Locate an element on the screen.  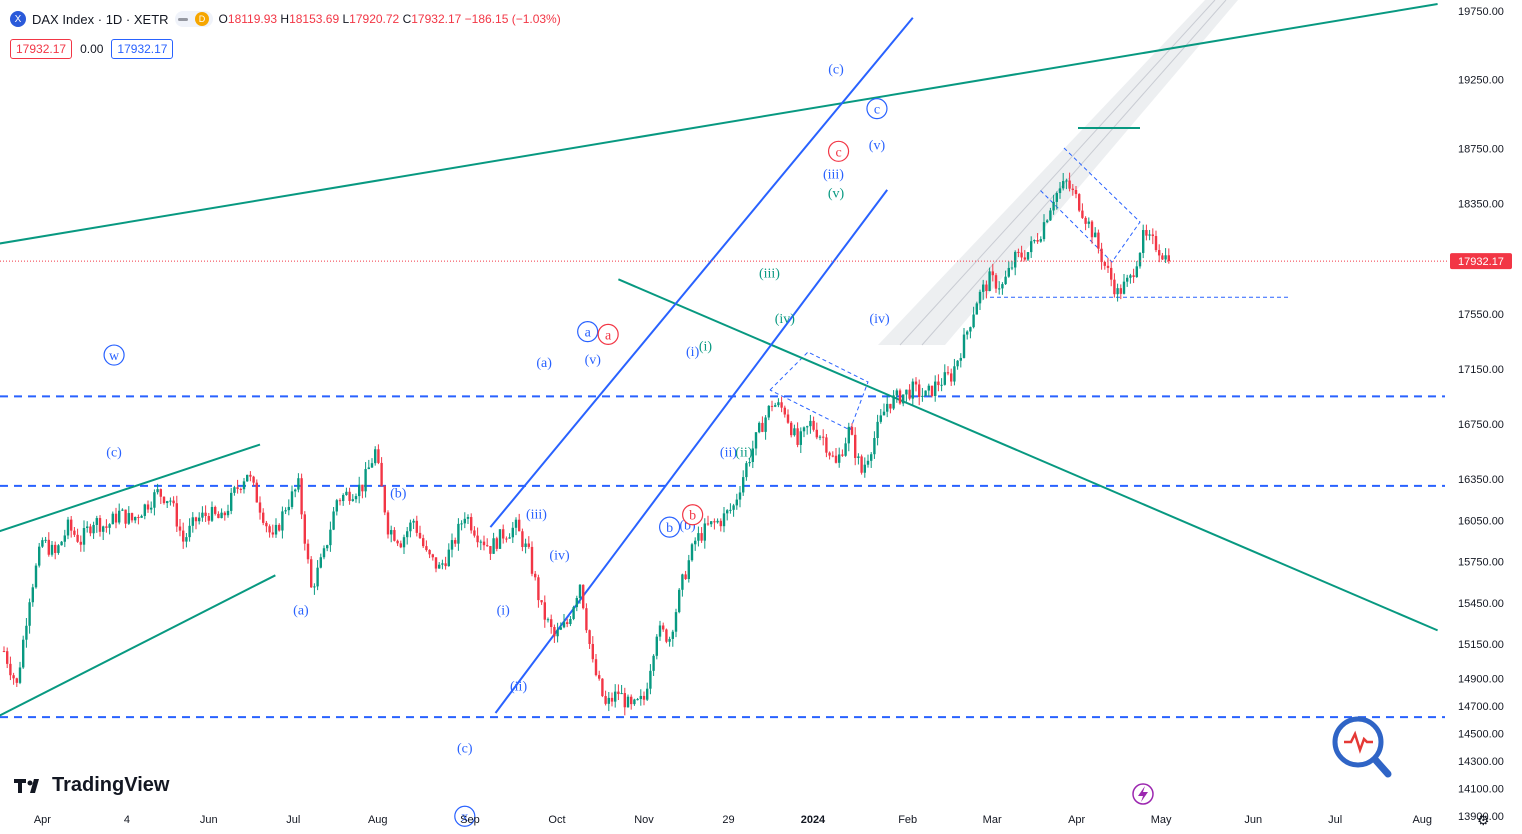
last-price-tag: 17932.17 is located at coordinates (1481, 261).